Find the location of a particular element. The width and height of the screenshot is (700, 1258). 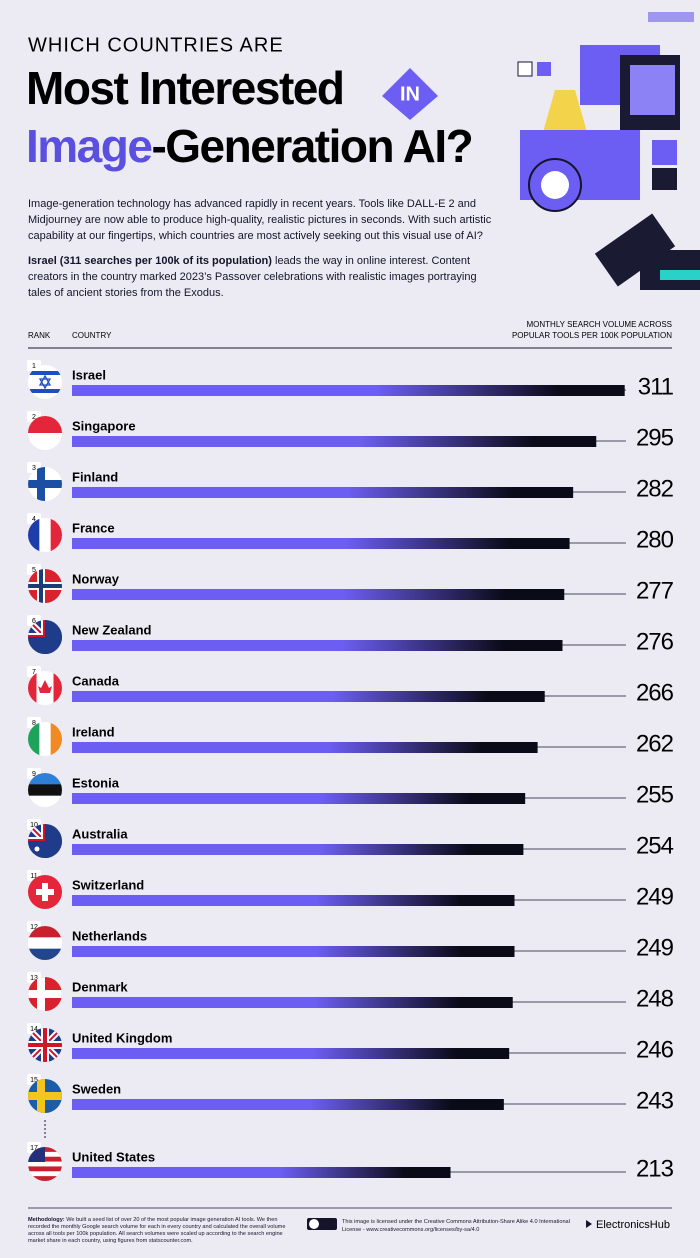

title-rest: -Generation AI? is located at coordinates (311, 146).